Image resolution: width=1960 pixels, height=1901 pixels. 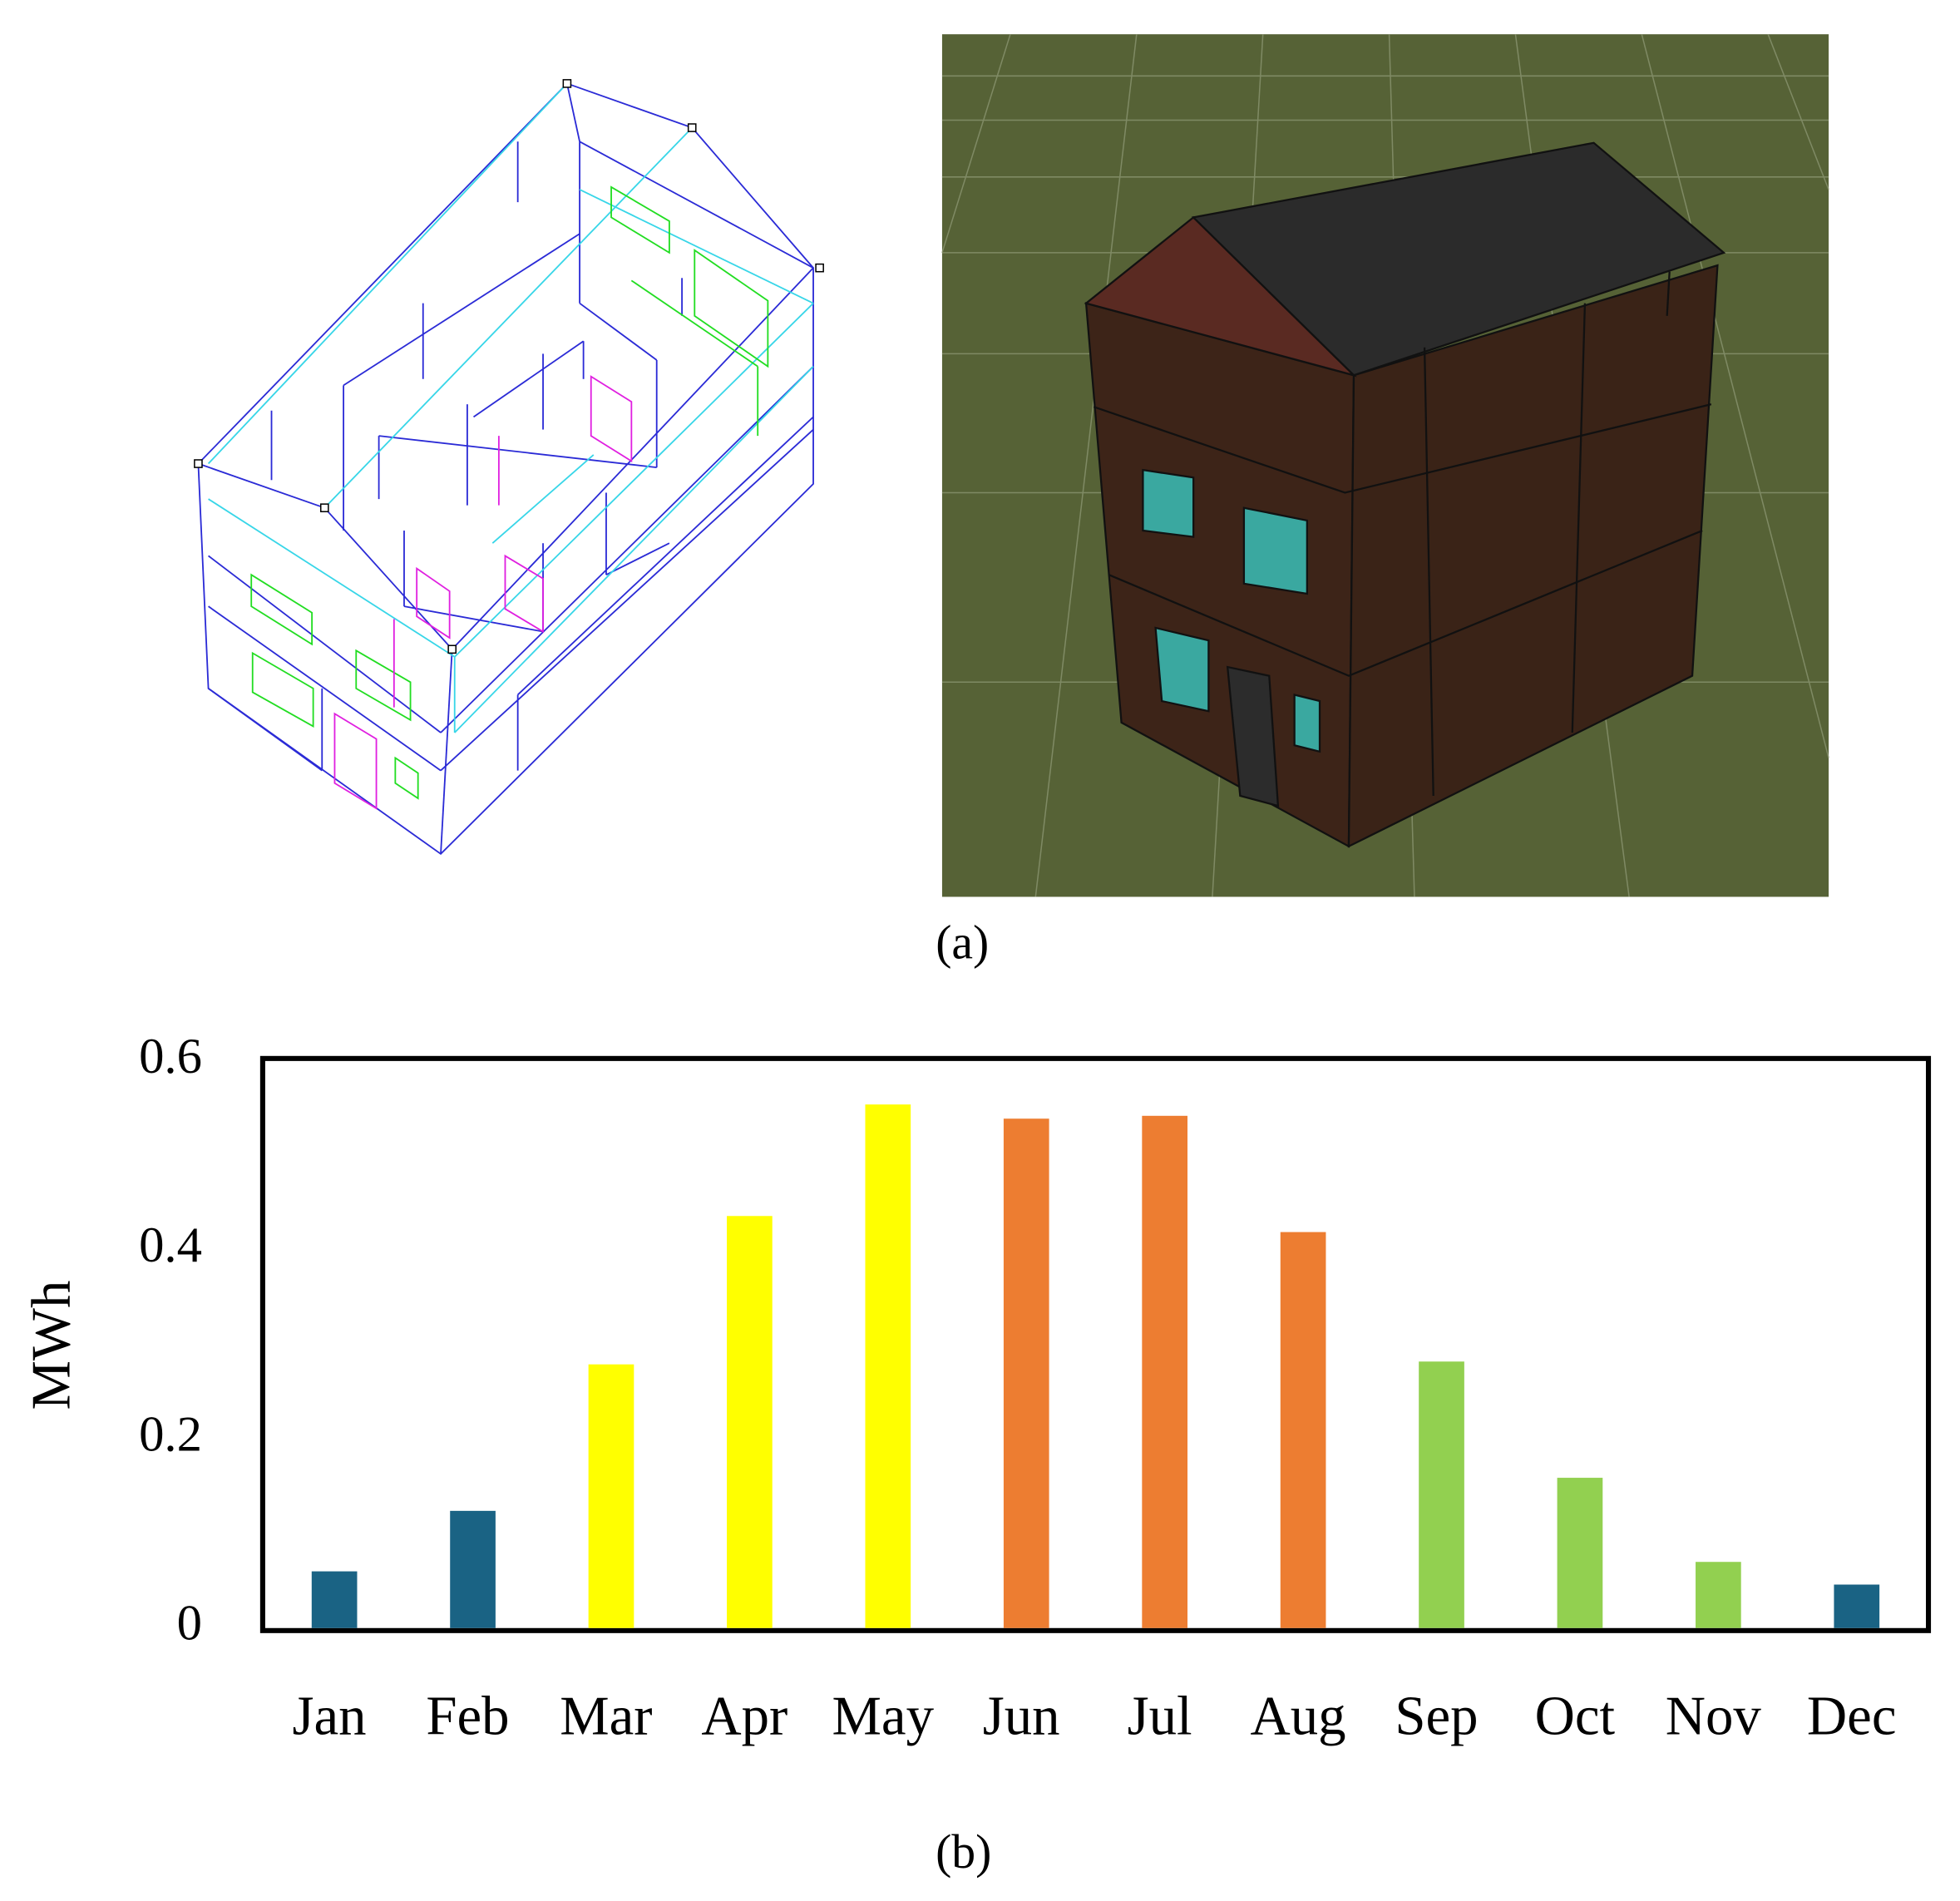 What do you see at coordinates (964, 1853) in the screenshot?
I see `panel-caption: (b)` at bounding box center [964, 1853].